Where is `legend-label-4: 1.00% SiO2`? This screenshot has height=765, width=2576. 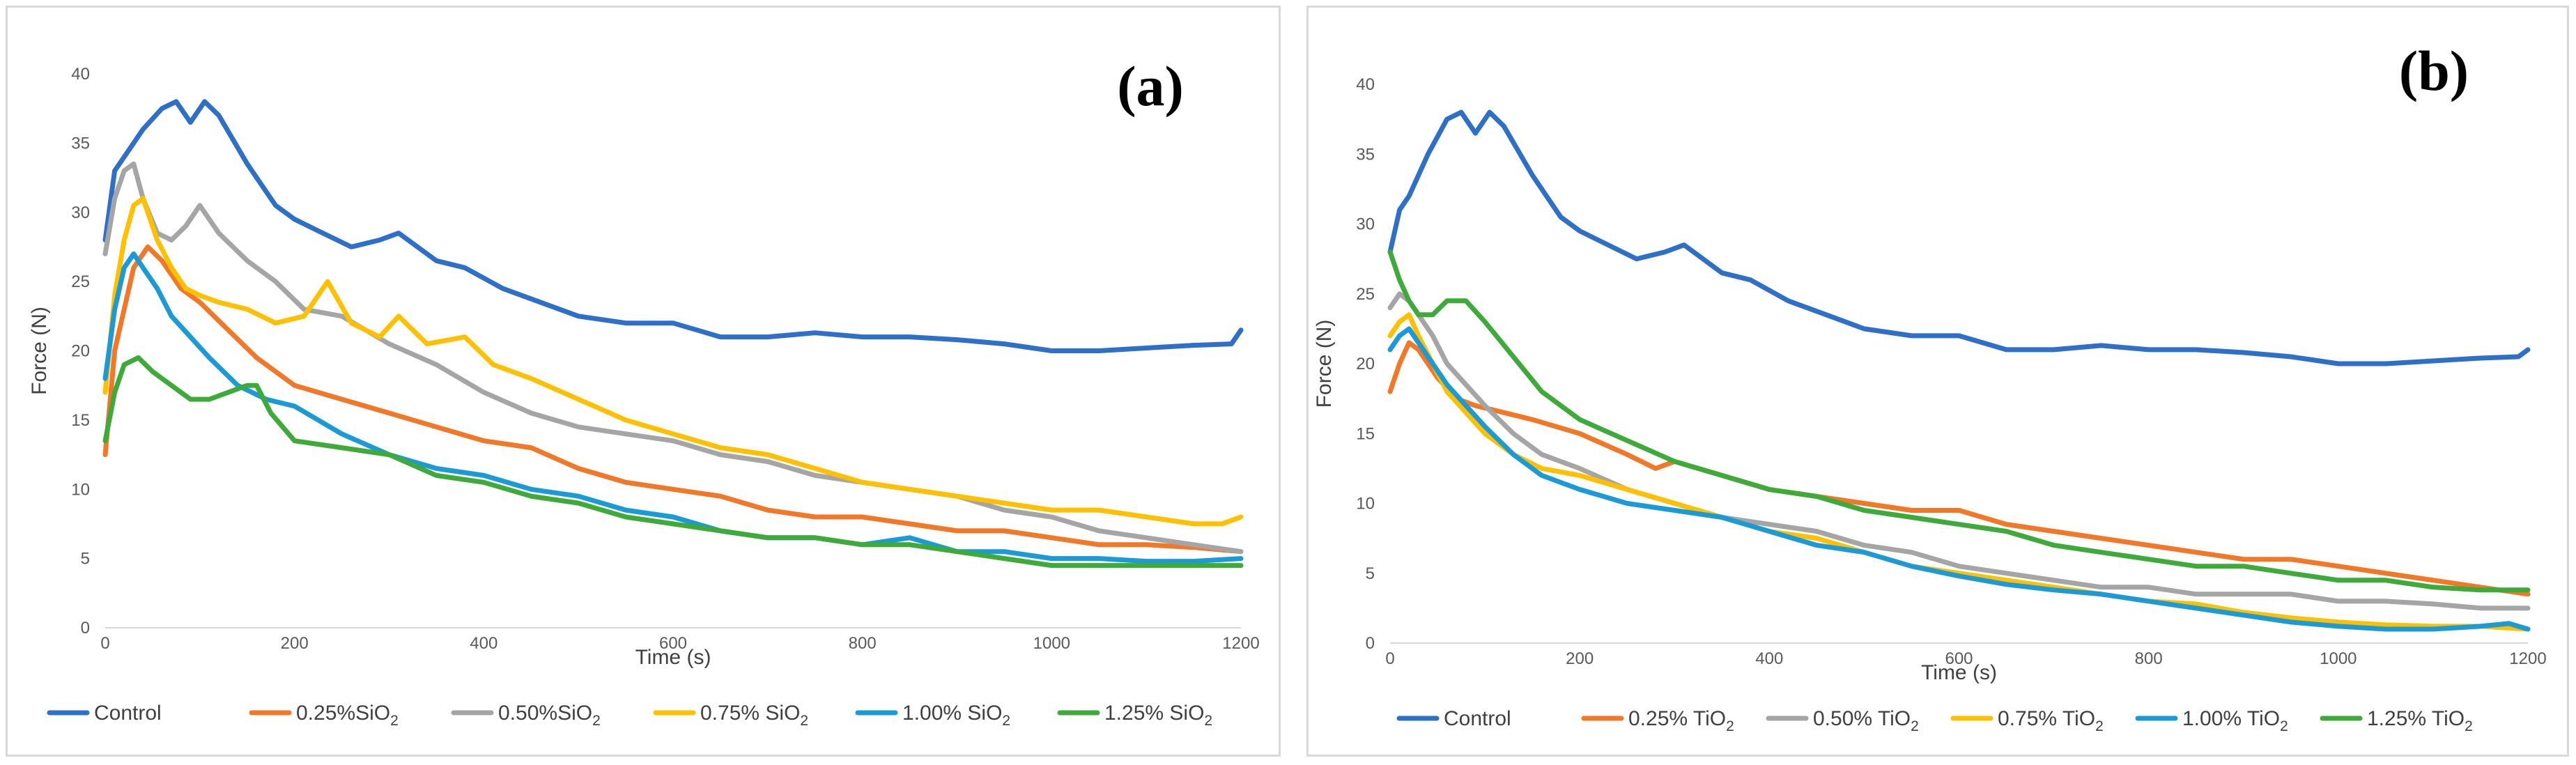
legend-label-4: 1.00% SiO2 is located at coordinates (956, 715).